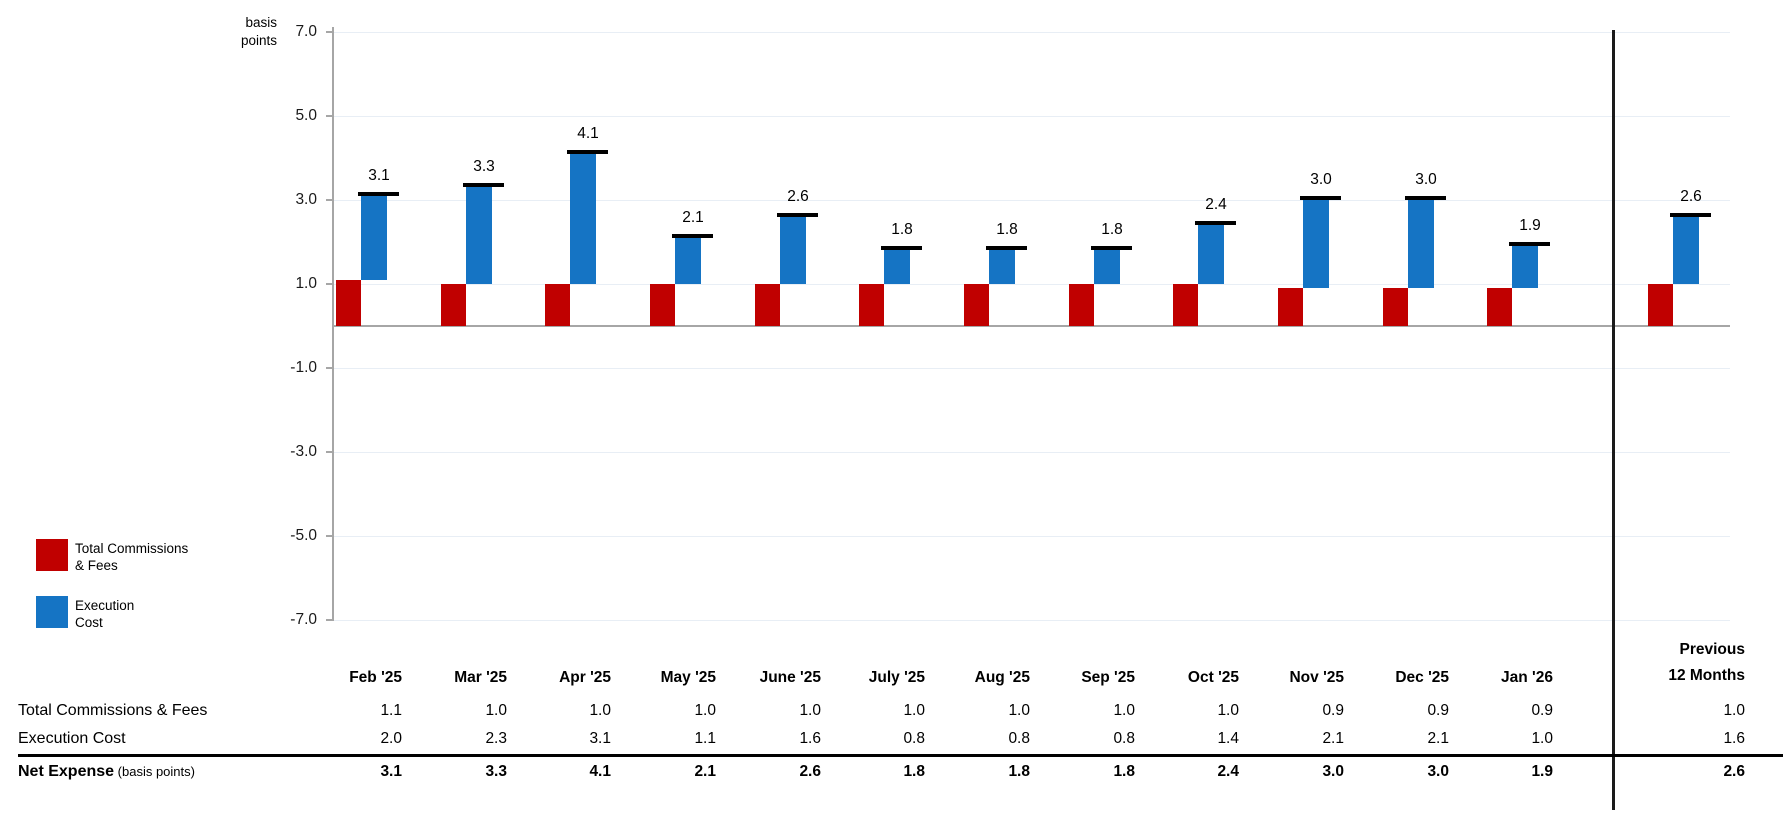 The image size is (1785, 813). Describe the element at coordinates (585, 677) in the screenshot. I see `month-column-header: Apr '25` at that location.